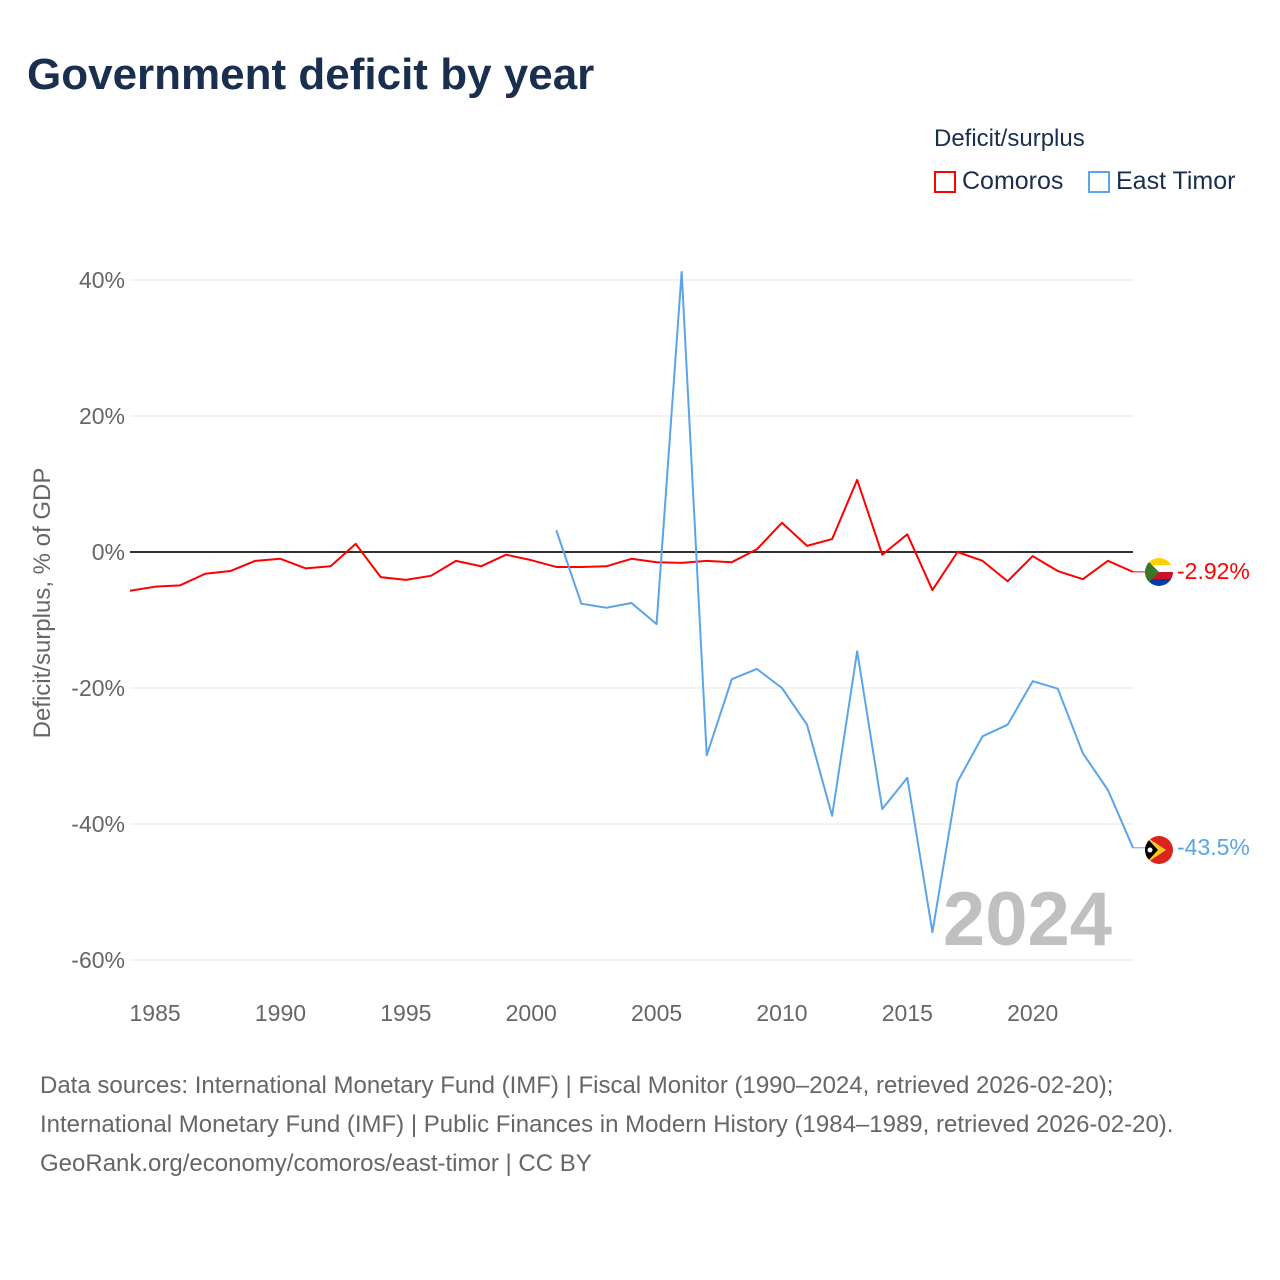 The image size is (1280, 1280). I want to click on year-watermark: 2024, so click(1027, 919).